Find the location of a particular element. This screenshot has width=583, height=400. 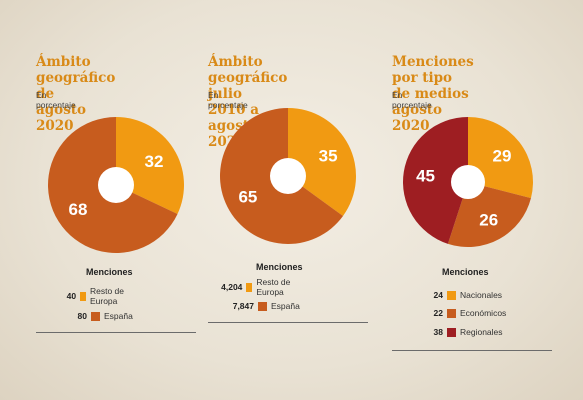

chart-title: Ámbito geográfico de agosto 2020 is located at coordinates (76, 94).